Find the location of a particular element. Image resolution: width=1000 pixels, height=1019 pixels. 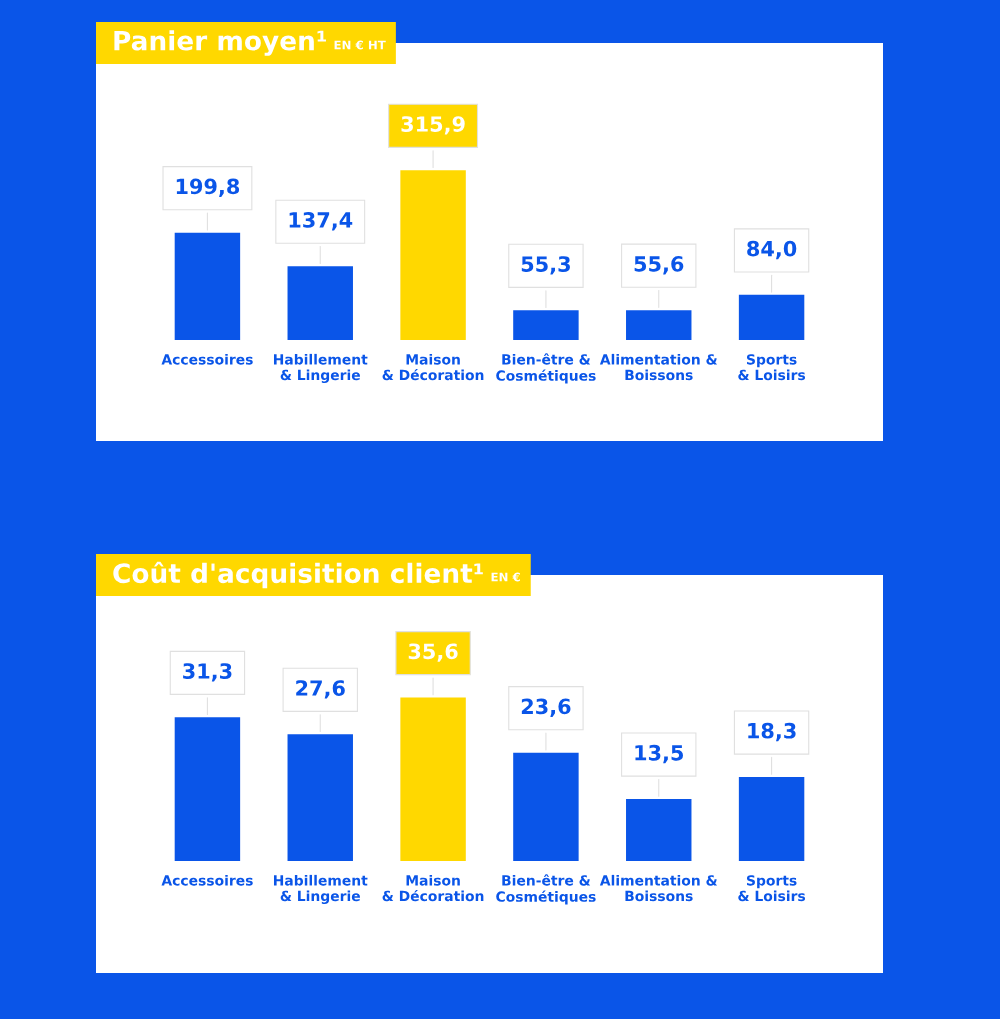

chart-title: Panier moyen¹ is located at coordinates (220, 43).